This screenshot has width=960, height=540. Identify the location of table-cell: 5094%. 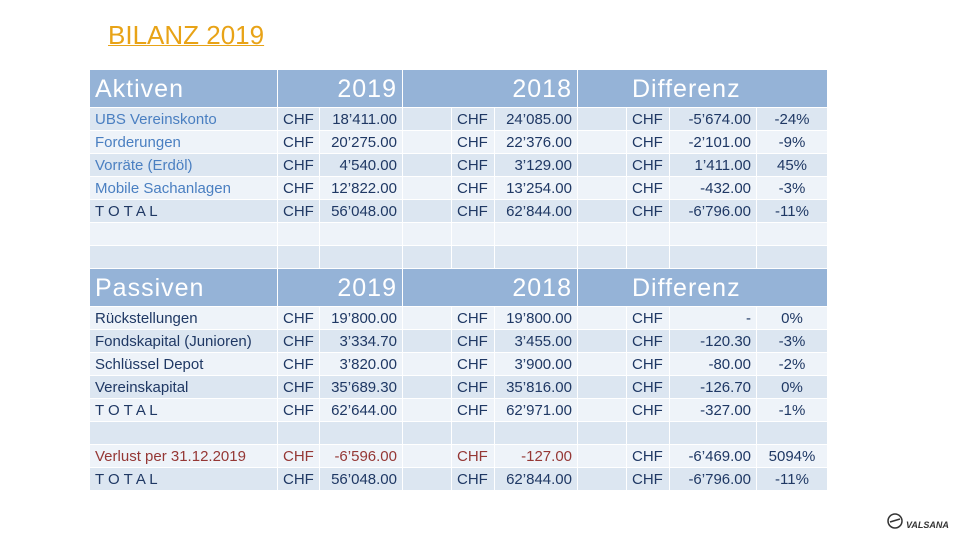
(792, 456).